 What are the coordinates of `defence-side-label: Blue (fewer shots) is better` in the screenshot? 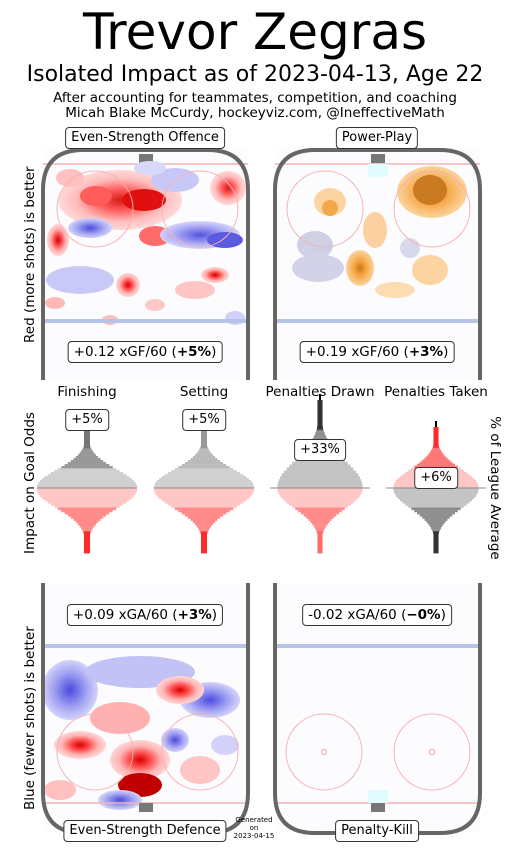 It's located at (30, 718).